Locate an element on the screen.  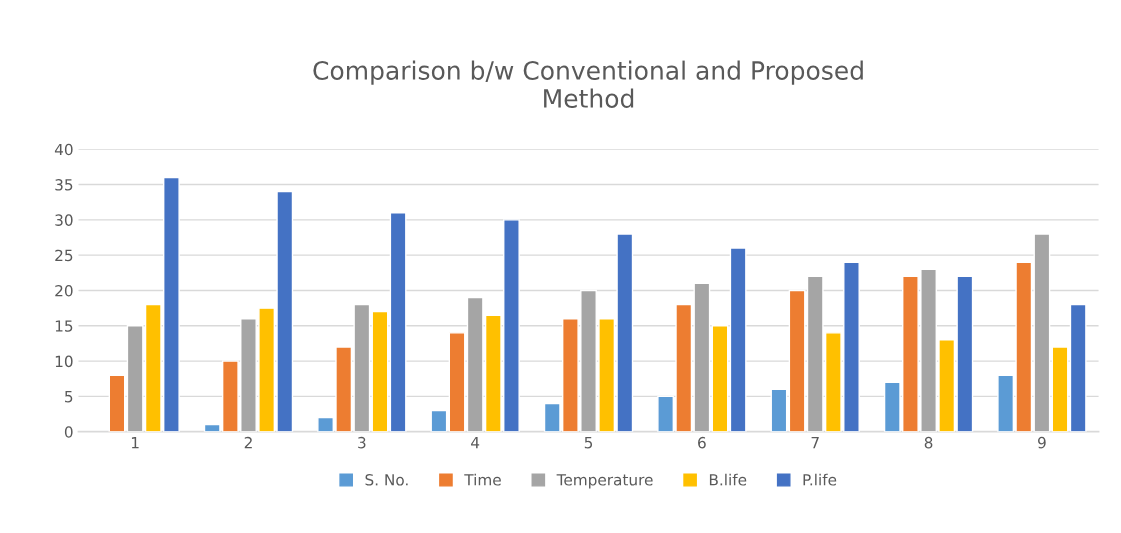
y-tick-label: 0 is located at coordinates (68, 432).